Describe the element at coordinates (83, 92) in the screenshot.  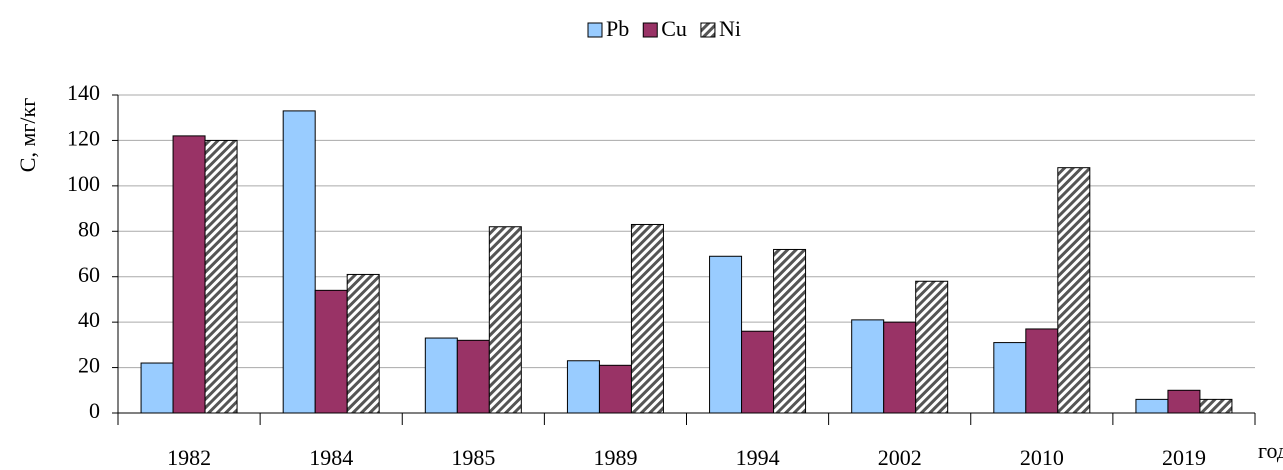
I see `y-tick-label: 140` at that location.